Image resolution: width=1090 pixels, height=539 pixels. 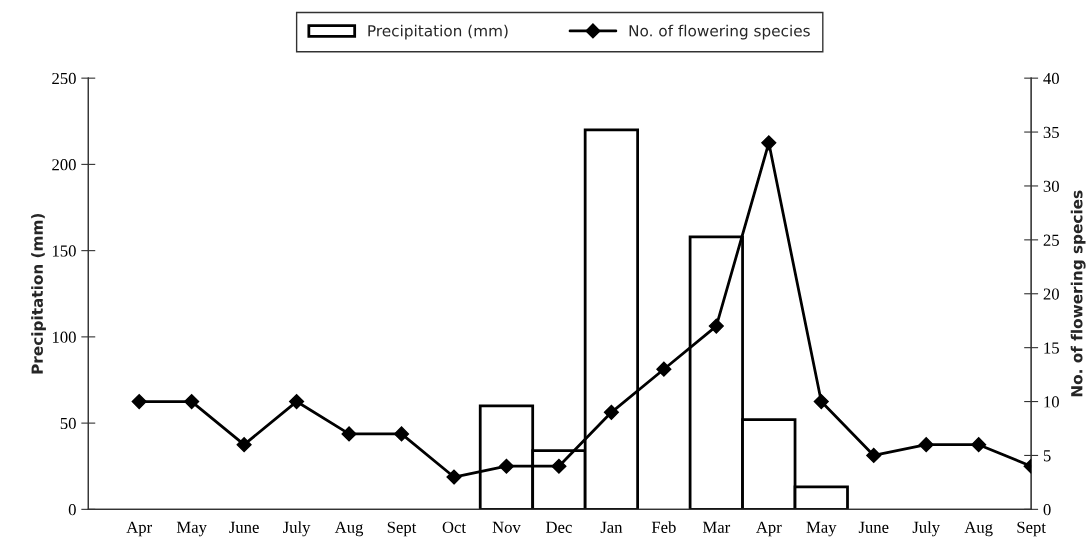 I want to click on y2-tick-label: 30, so click(x=1051, y=186).